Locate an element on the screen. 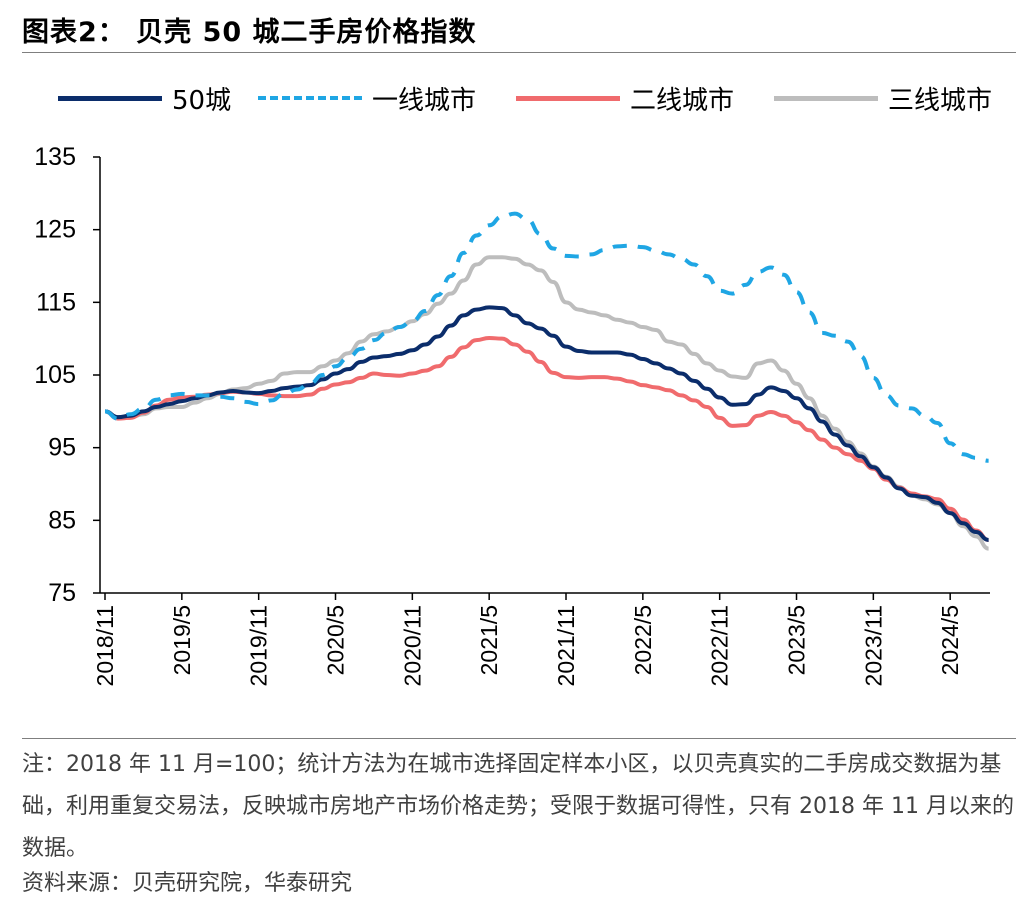 The width and height of the screenshot is (1036, 912). legend-item-50city: 50城 is located at coordinates (144, 98).